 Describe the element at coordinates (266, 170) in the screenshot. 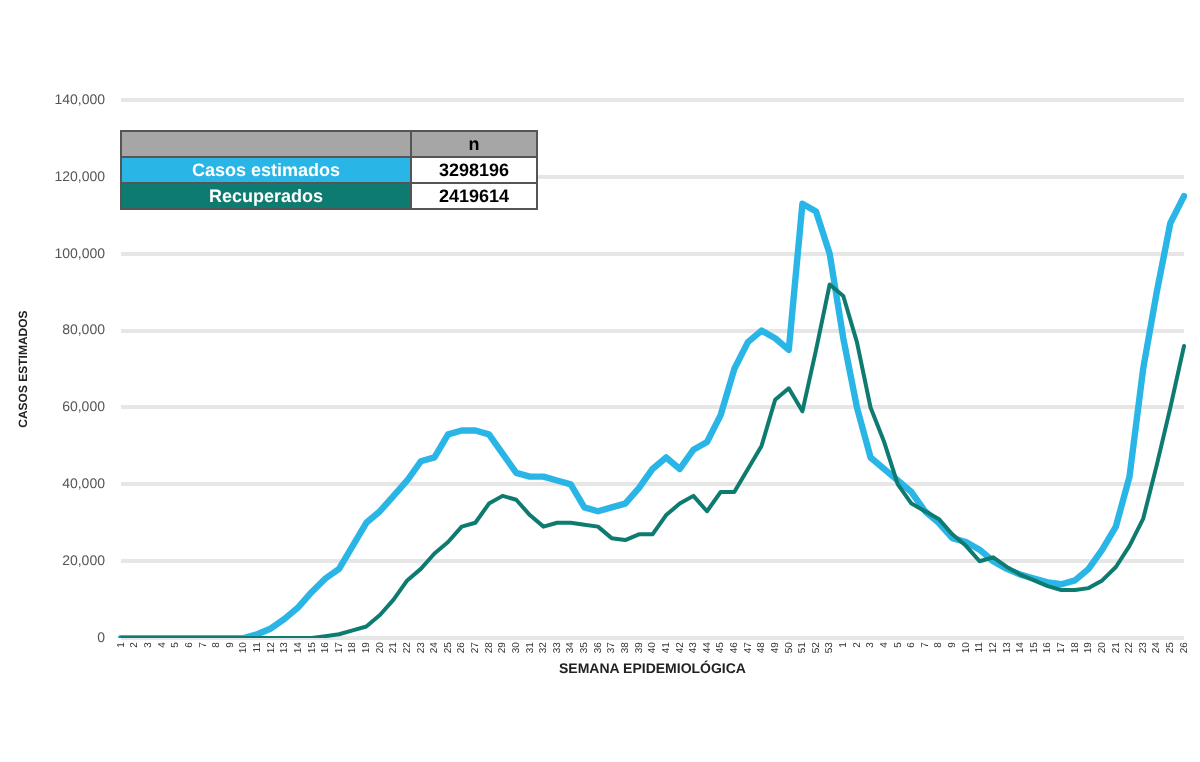

I see `text: Casos estimados` at that location.